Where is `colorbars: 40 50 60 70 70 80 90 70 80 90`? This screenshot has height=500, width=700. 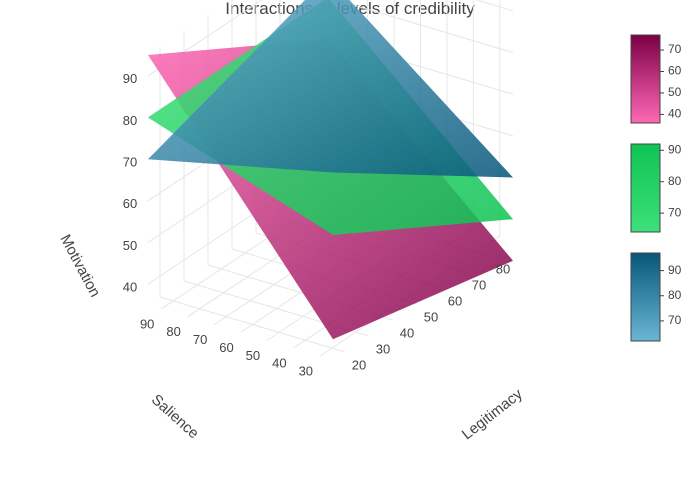
colorbars: 40 50 60 70 70 80 90 70 80 90 is located at coordinates (656, 188).